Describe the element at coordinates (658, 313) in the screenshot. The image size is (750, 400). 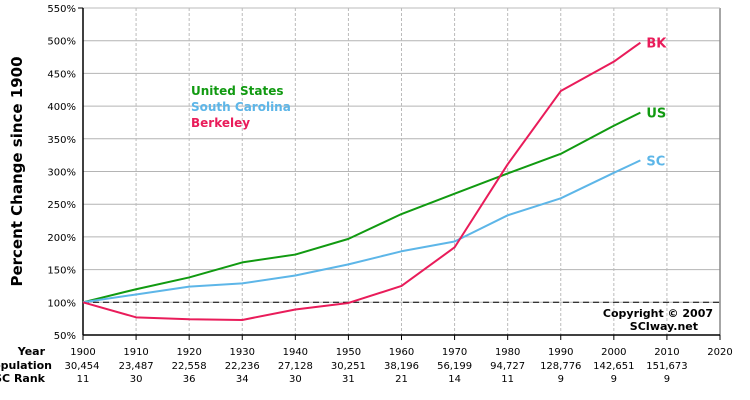
I see `copyright-text: Copyright © 2007` at that location.